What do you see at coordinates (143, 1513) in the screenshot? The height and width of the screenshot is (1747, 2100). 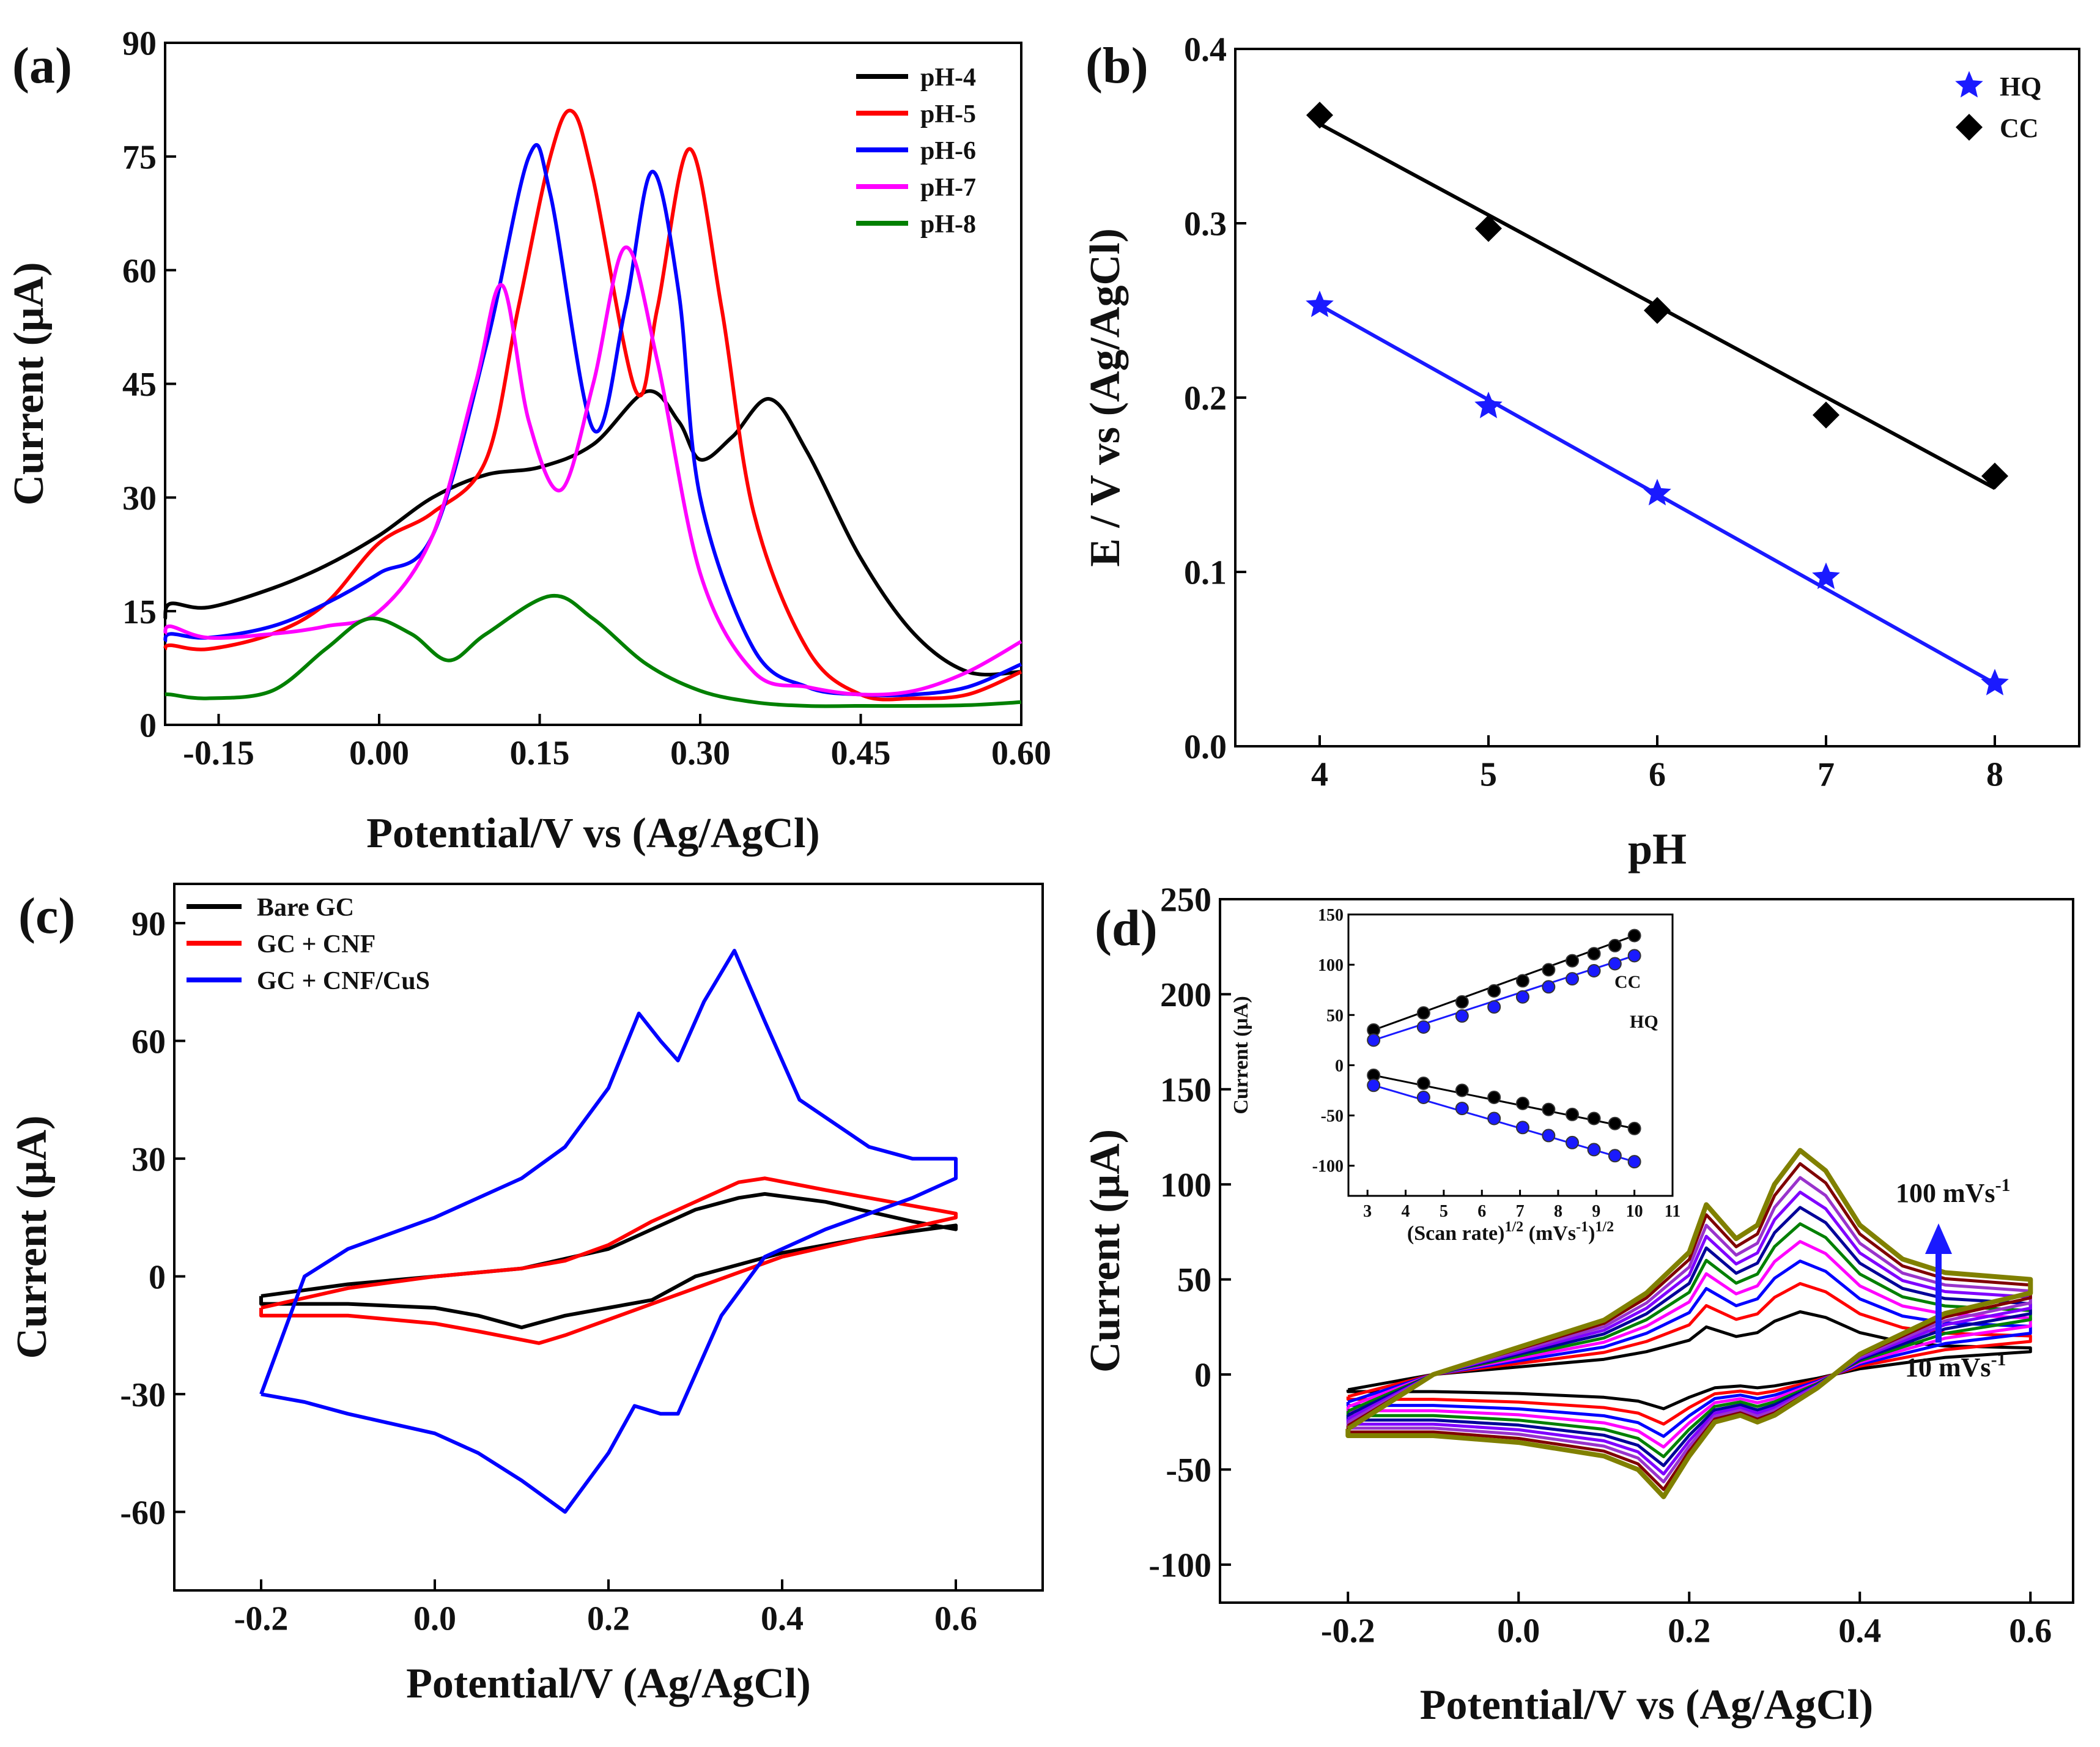 I see `y-tick-label: -60` at bounding box center [143, 1513].